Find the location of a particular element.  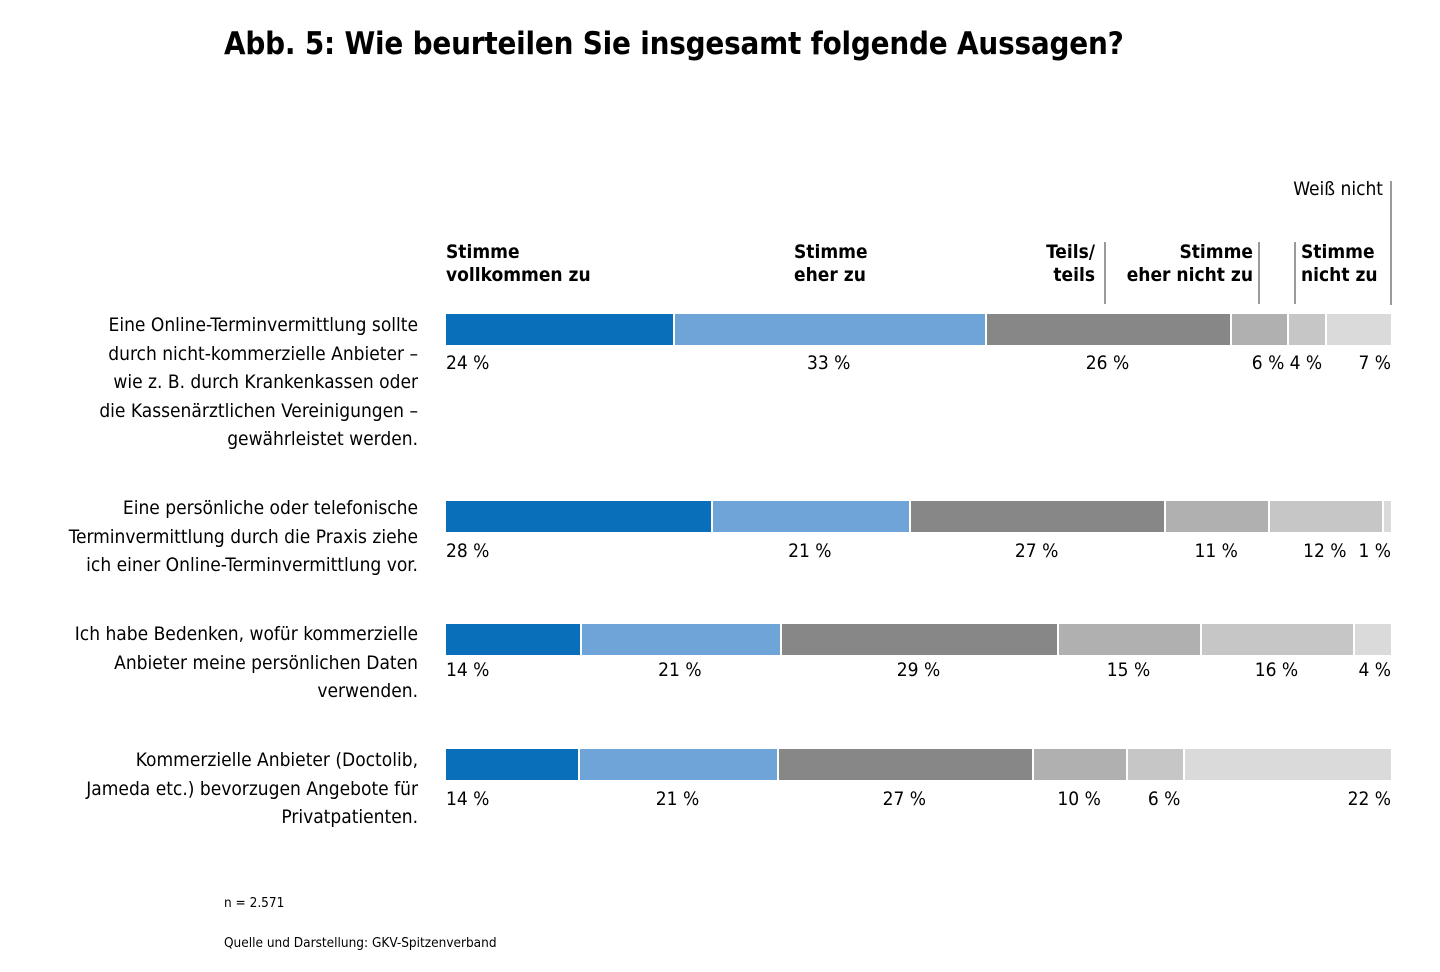

statement-line: Ich habe Bedenken, wofür kommerzielle is located at coordinates (246, 634).